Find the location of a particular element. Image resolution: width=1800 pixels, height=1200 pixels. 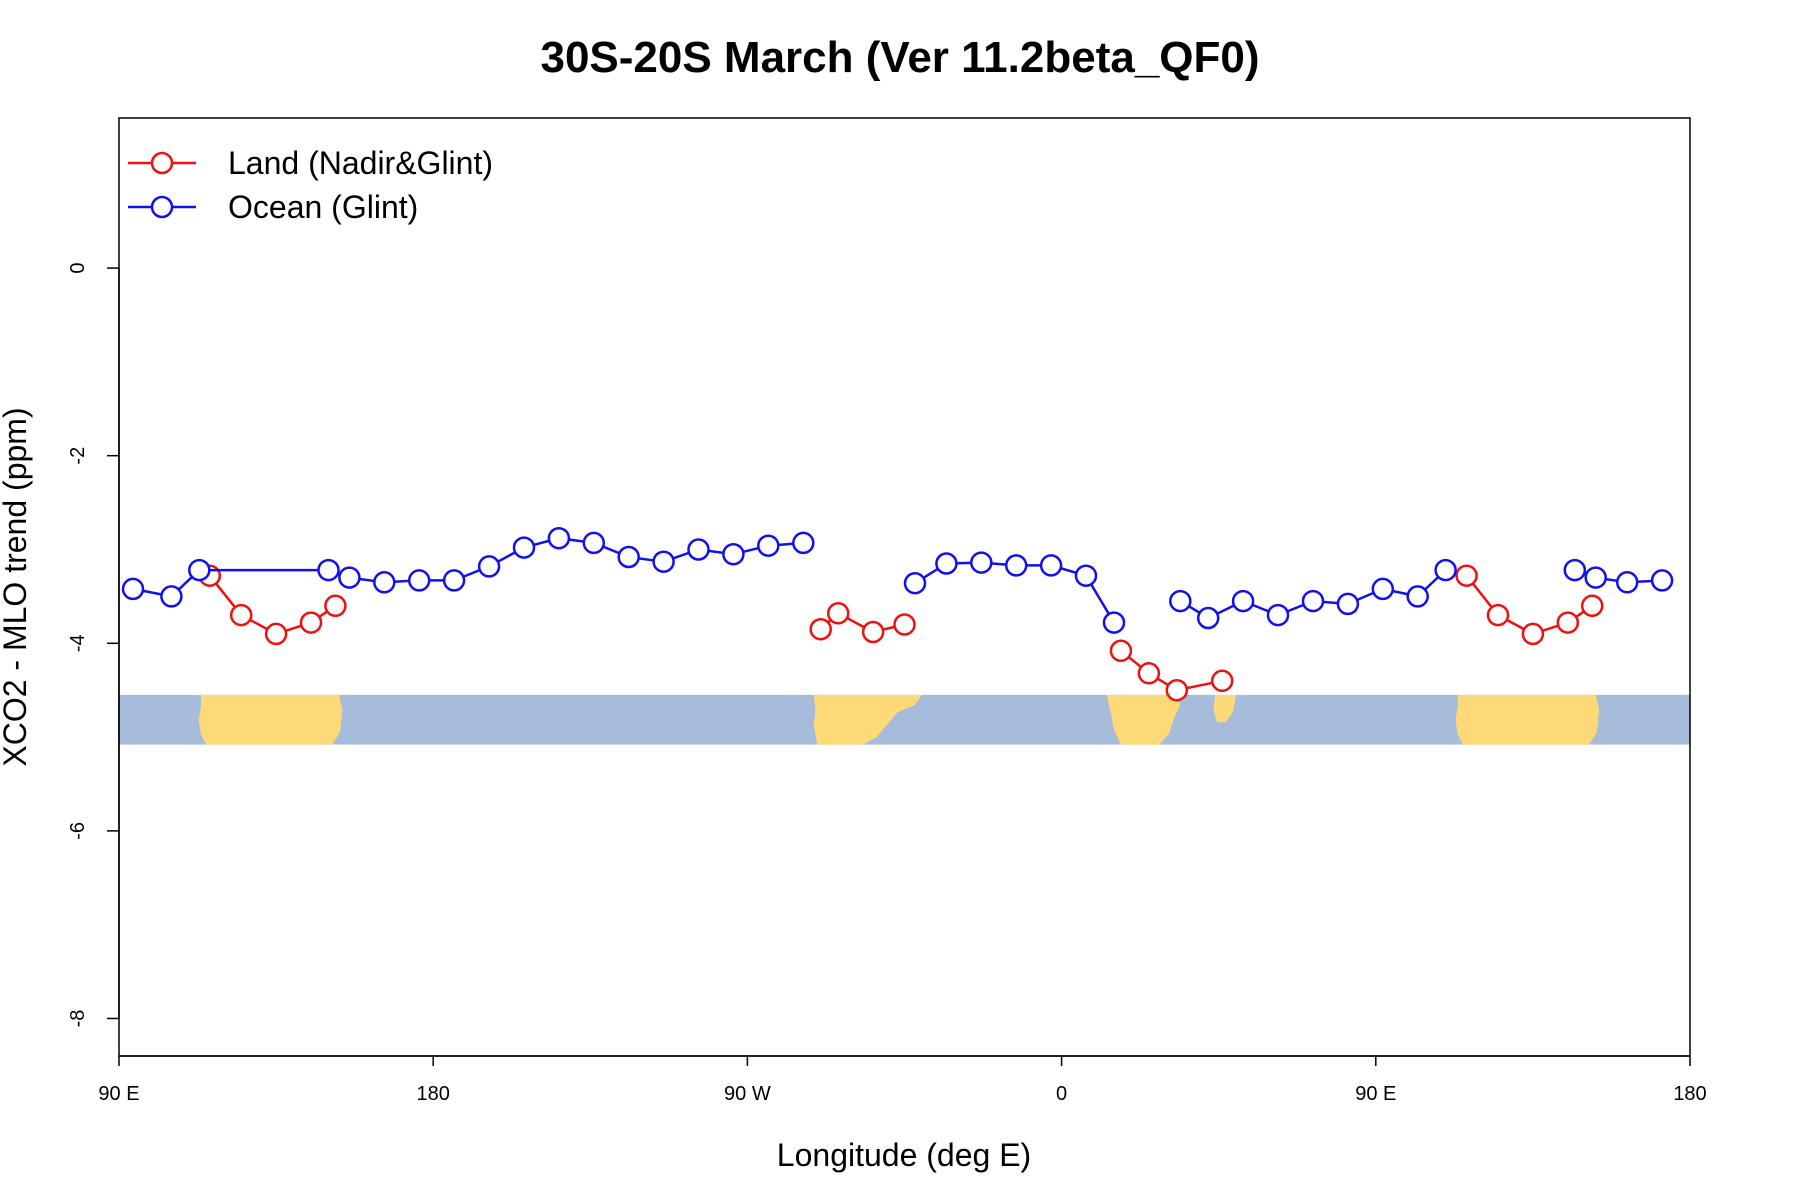

series-layer is located at coordinates (897, 614).